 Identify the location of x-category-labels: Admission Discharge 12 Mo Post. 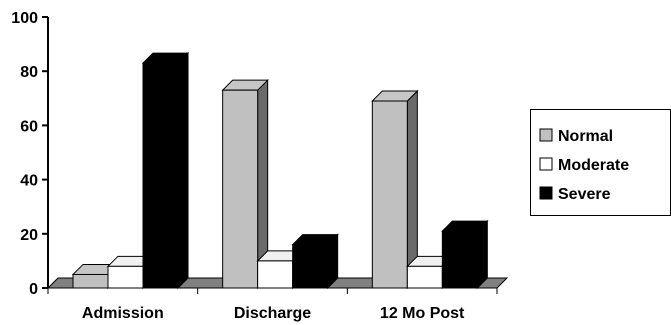
(273, 313).